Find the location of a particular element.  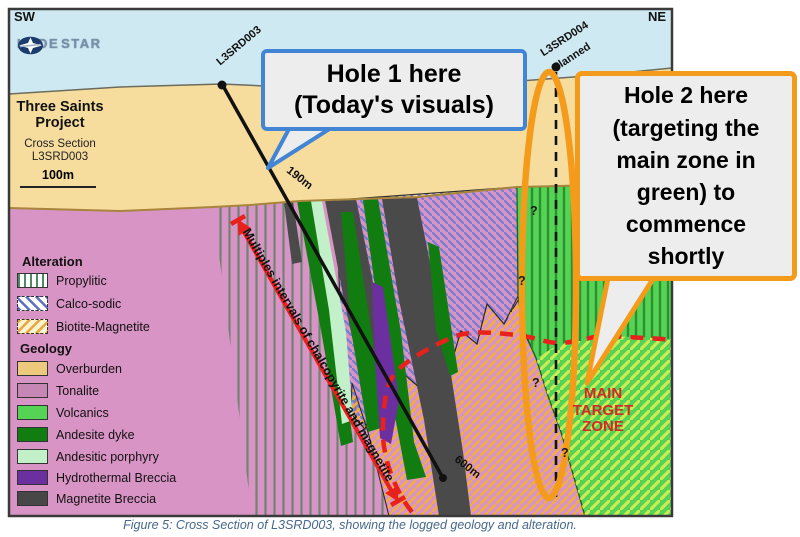

overburden-swatch is located at coordinates (32, 368).